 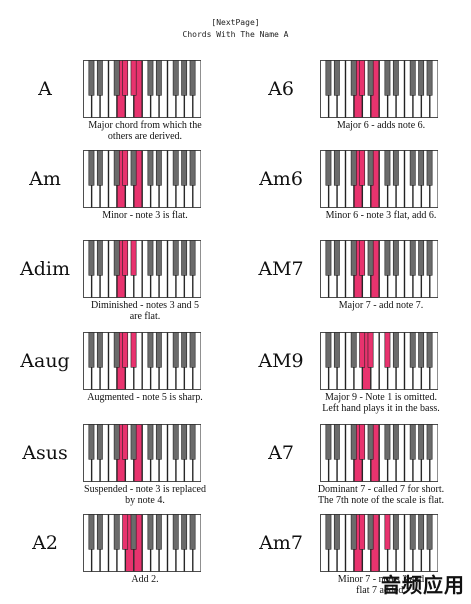 I want to click on chord-name: AM9, so click(x=281, y=361).